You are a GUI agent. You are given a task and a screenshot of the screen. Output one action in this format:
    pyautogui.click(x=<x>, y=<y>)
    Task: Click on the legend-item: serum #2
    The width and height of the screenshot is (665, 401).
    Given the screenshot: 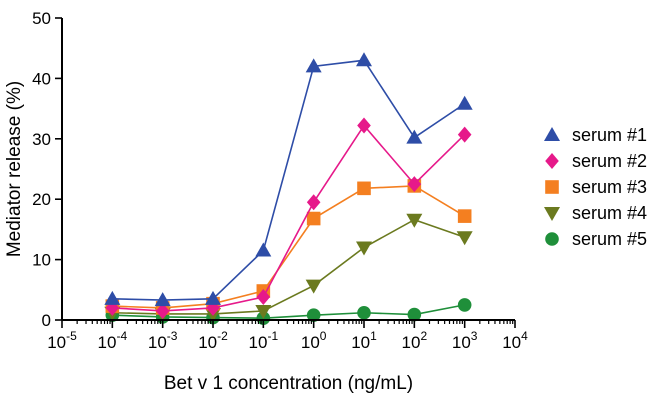 What is the action you would take?
    pyautogui.click(x=596, y=161)
    